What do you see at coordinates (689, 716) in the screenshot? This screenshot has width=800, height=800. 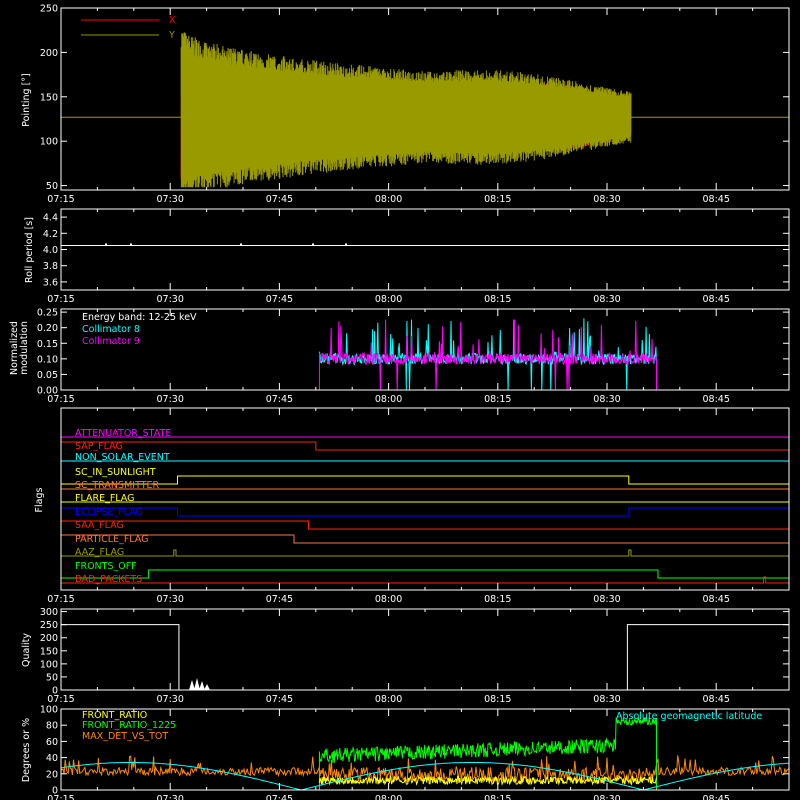 I see `geomagnetic-latitude-label: Absolute geomagnetic latitude` at bounding box center [689, 716].